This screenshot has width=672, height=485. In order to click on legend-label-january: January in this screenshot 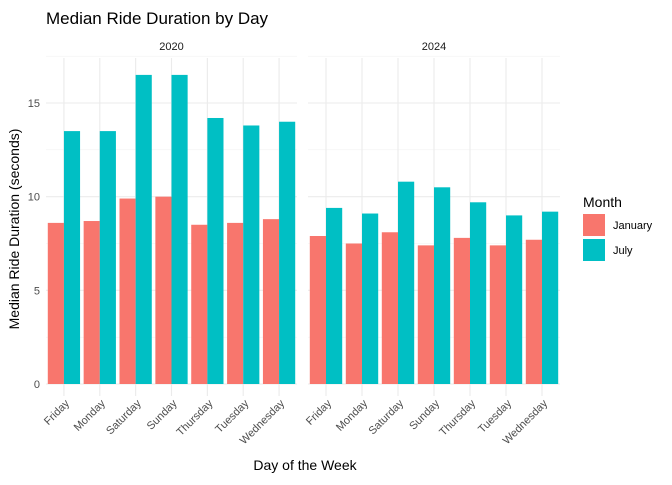, I will do `click(633, 226)`.